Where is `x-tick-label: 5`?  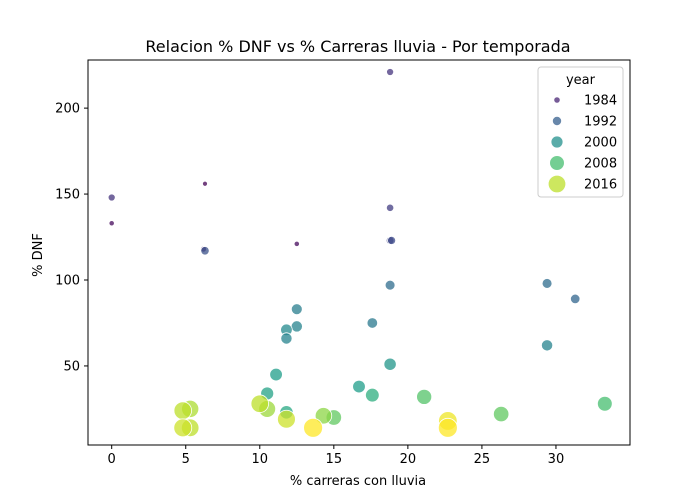 x-tick-label: 5 is located at coordinates (186, 459).